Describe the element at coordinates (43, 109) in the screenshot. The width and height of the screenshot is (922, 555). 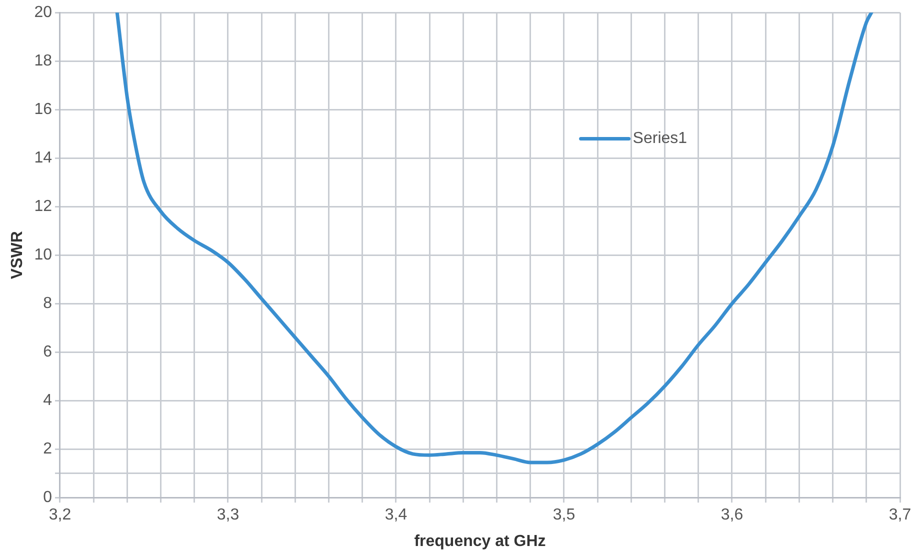
I see `y-tick-label: 16` at that location.